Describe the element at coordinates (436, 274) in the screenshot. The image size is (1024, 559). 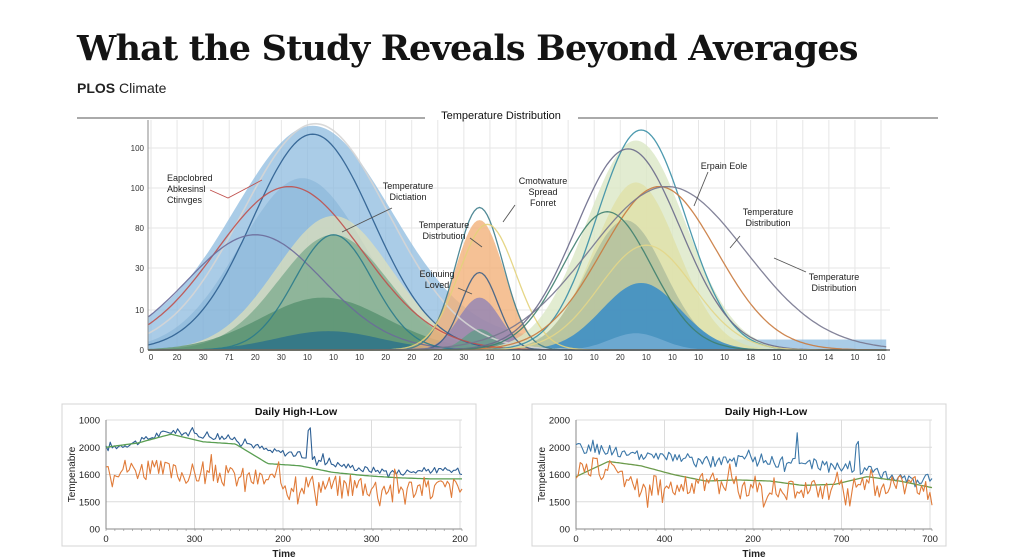
I see `annotation-line: Eoinuing` at that location.